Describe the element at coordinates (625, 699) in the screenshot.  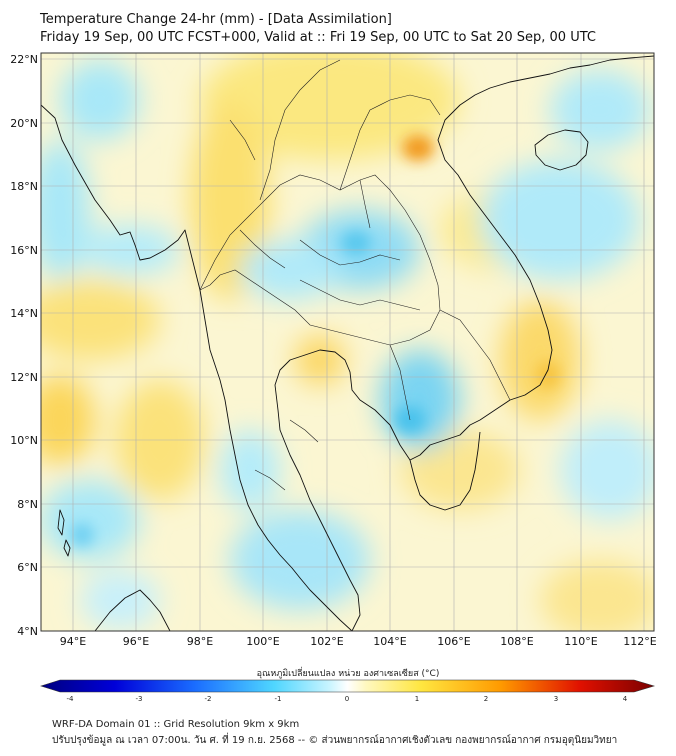
I see `colorbar-tick: 4` at that location.